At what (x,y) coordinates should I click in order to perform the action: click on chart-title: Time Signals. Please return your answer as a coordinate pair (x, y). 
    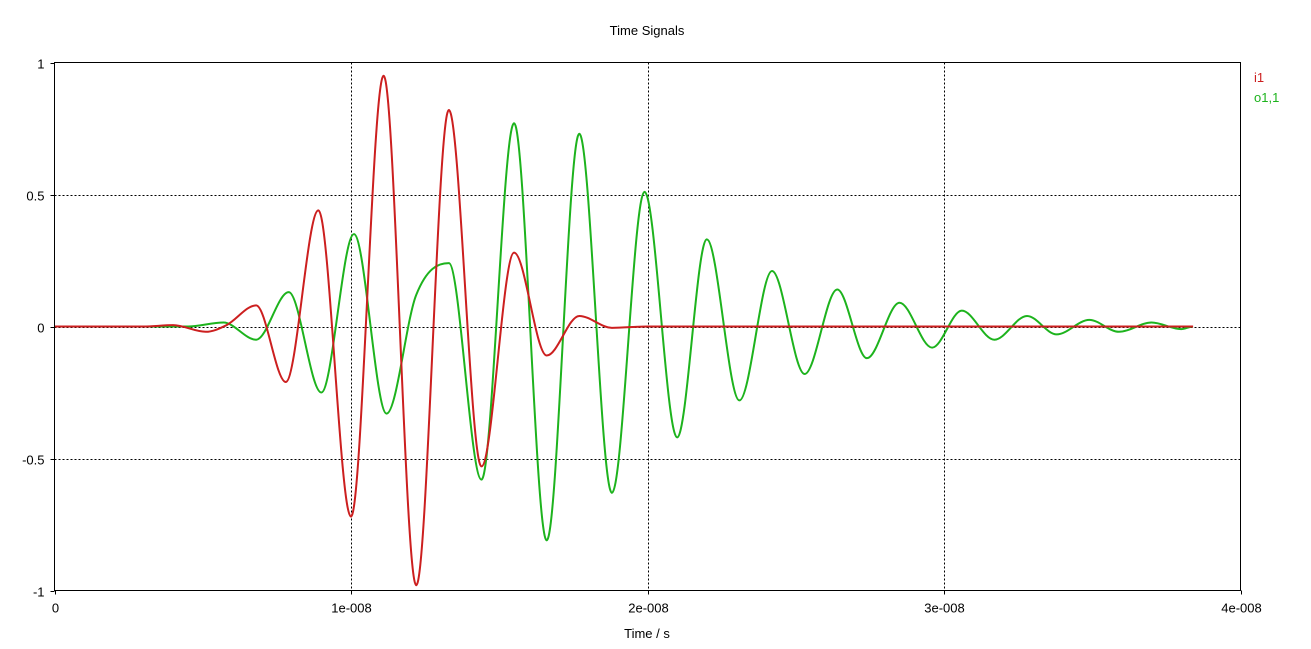
    Looking at the image, I should click on (647, 30).